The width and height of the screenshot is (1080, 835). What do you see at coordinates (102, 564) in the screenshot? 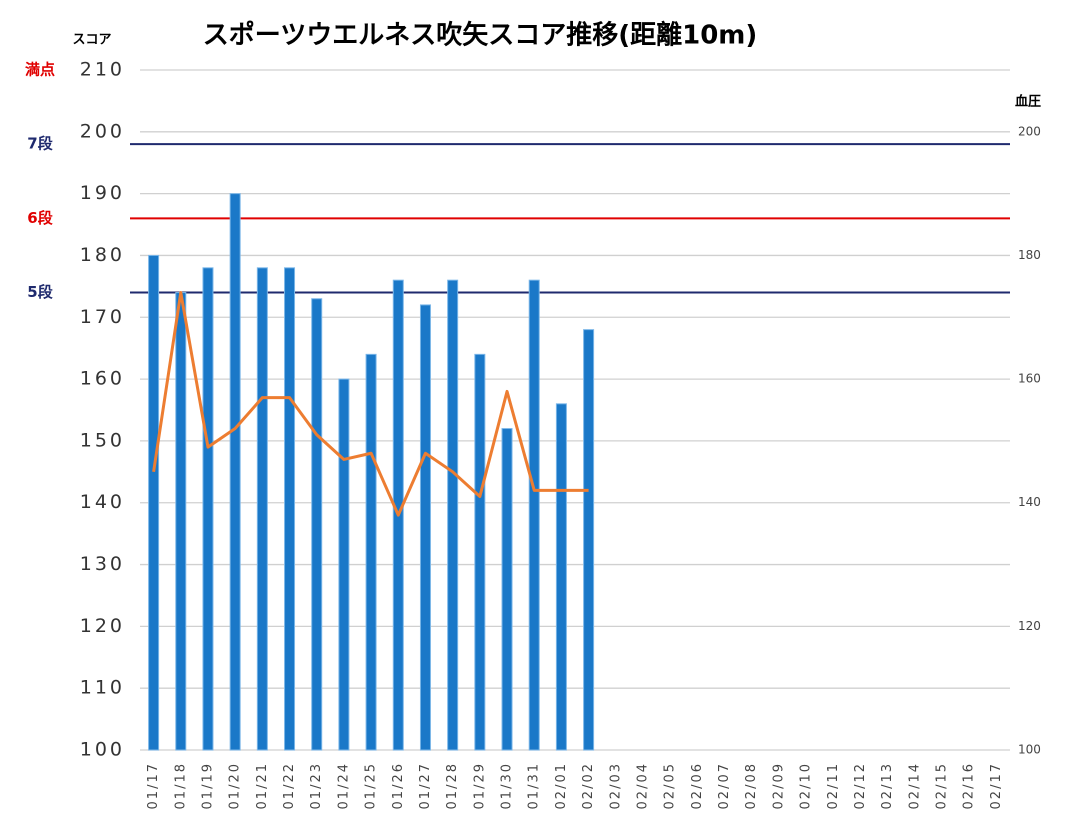
I see `y-tick-label: 130` at bounding box center [102, 564].